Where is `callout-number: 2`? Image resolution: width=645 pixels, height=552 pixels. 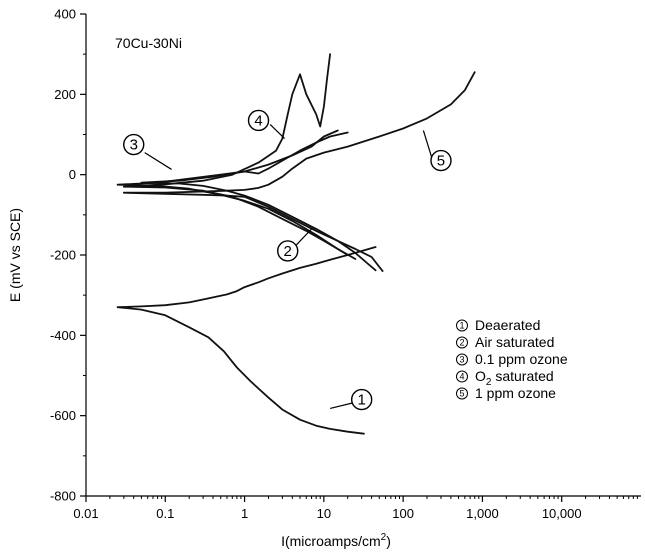
callout-number: 2 is located at coordinates (288, 251).